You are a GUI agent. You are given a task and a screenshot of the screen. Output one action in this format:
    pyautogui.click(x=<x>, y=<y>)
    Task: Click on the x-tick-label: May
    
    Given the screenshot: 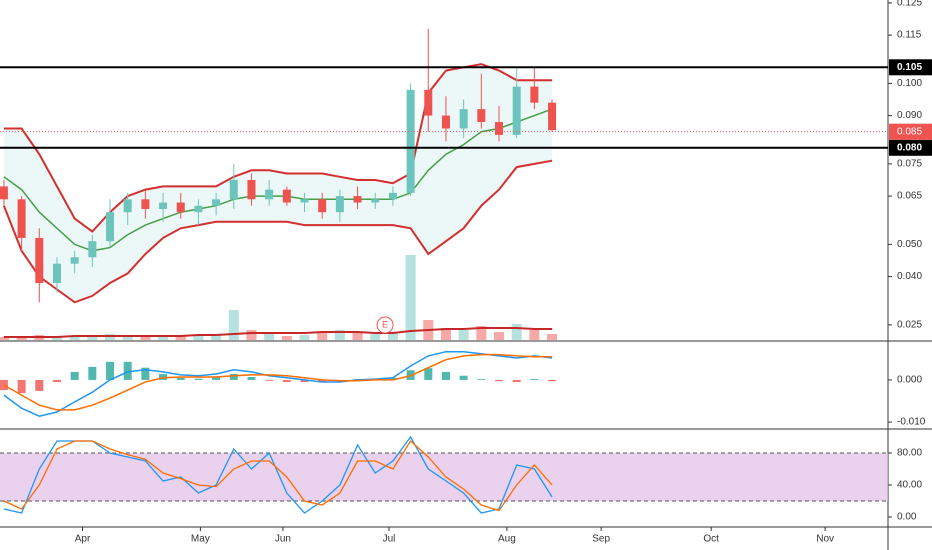 What is the action you would take?
    pyautogui.click(x=200, y=539)
    